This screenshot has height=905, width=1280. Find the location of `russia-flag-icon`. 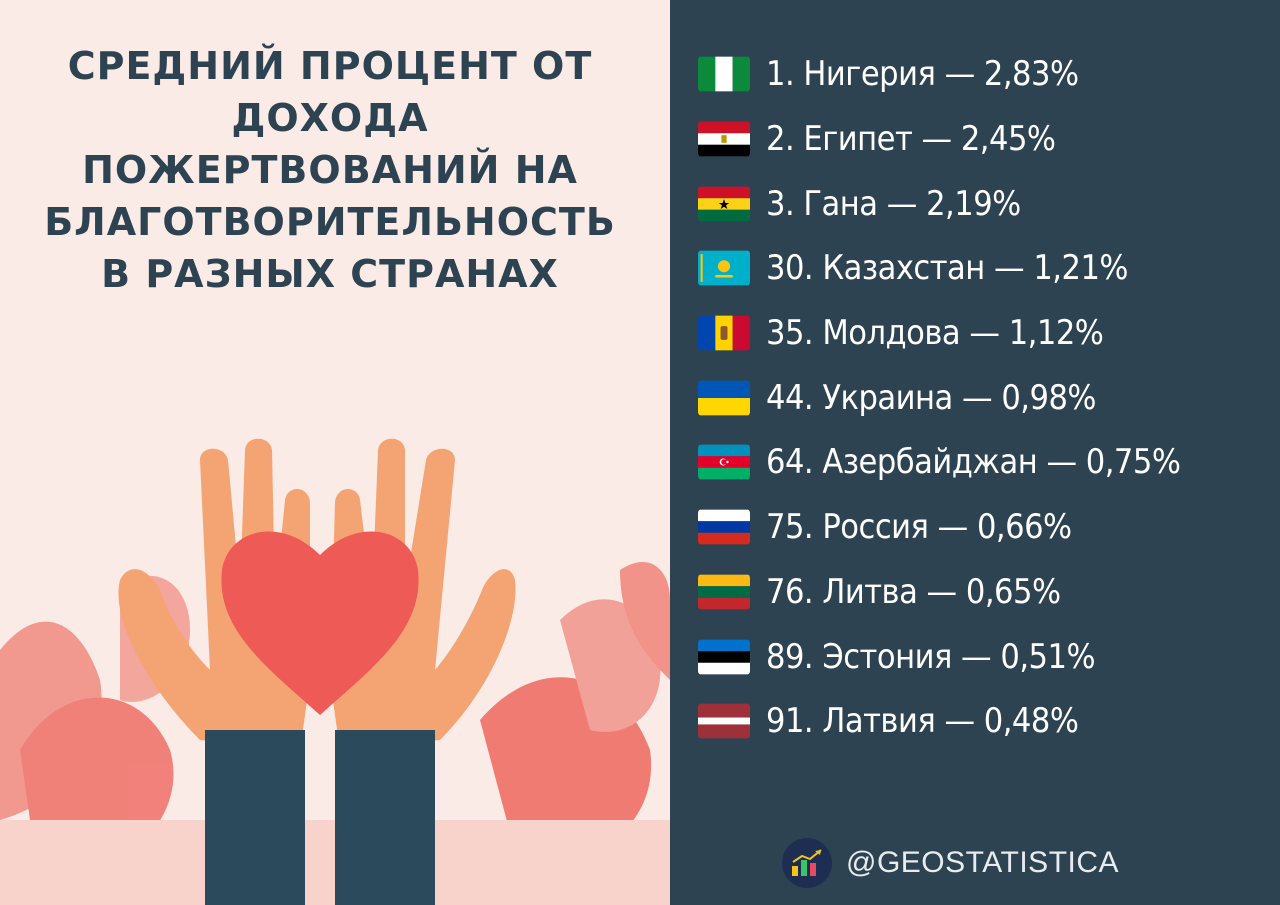

russia-flag-icon is located at coordinates (724, 527).